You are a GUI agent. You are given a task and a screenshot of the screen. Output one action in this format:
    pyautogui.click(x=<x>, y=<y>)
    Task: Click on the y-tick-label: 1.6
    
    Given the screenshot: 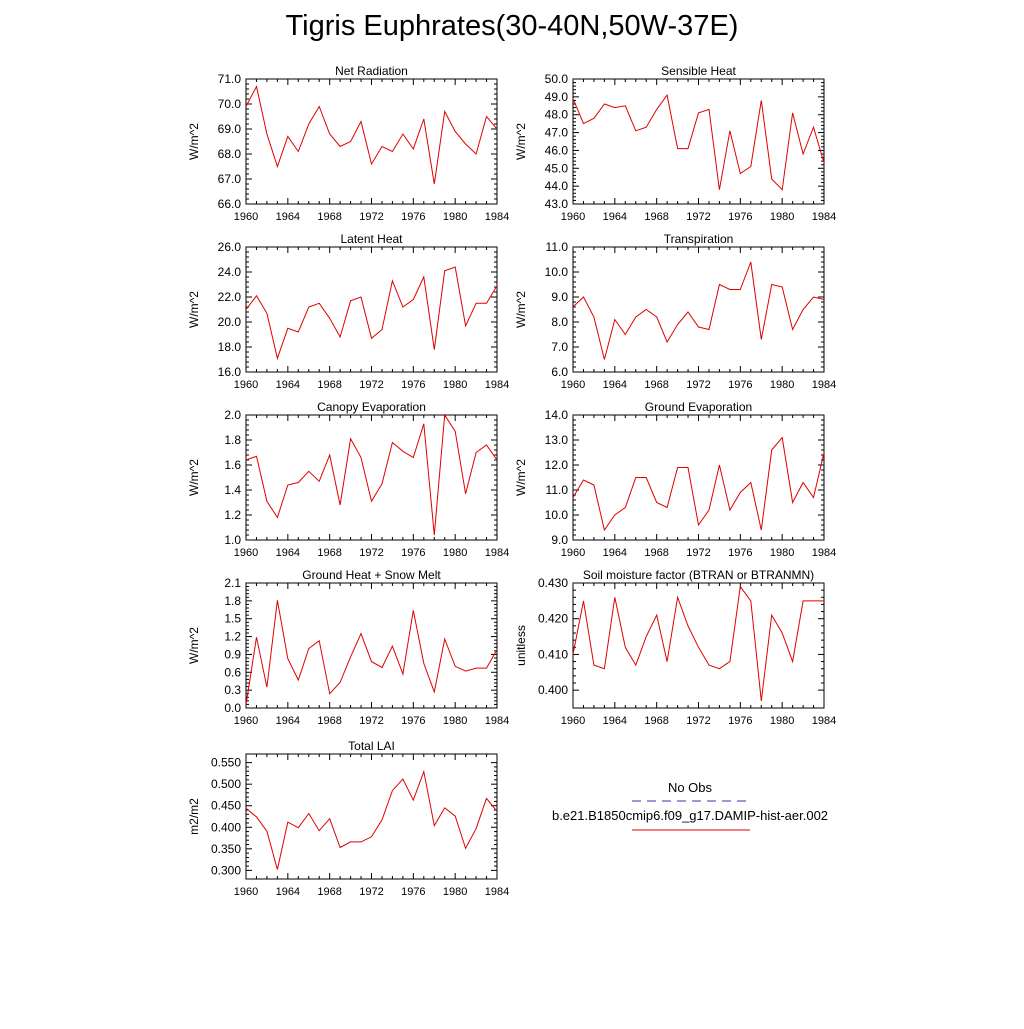 What is the action you would take?
    pyautogui.click(x=232, y=465)
    